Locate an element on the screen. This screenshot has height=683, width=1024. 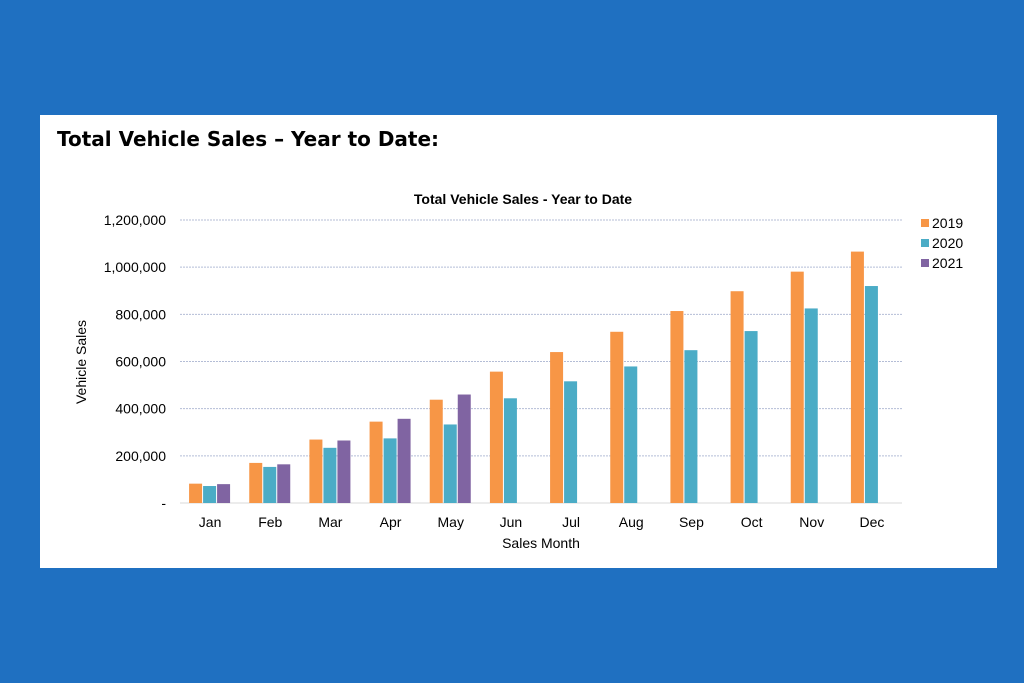
bar-2020-May is located at coordinates (450, 463).